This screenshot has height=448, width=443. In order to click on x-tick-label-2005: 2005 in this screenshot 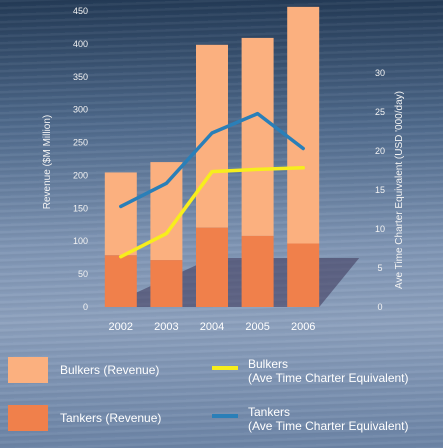, I will do `click(257, 327)`.